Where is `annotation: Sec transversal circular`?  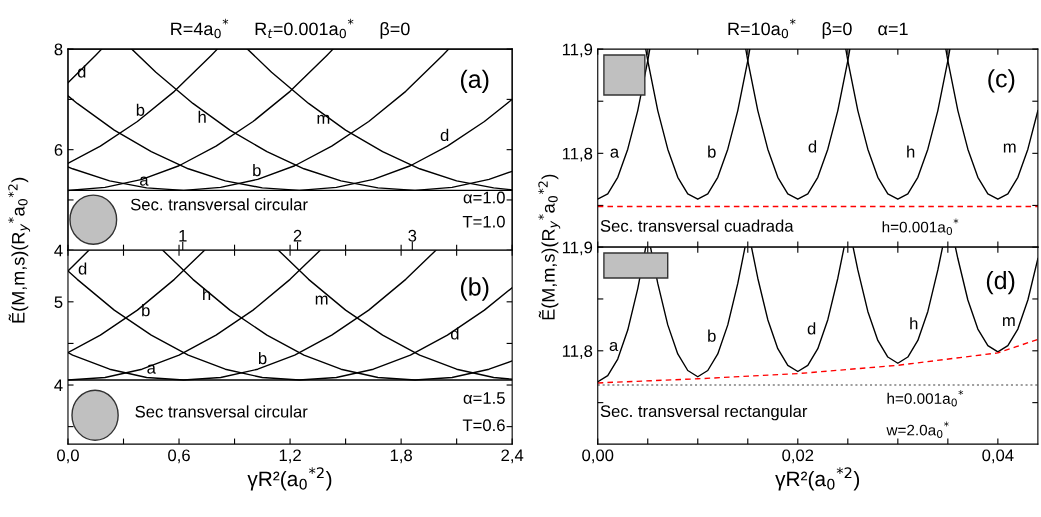
annotation: Sec transversal circular is located at coordinates (221, 411).